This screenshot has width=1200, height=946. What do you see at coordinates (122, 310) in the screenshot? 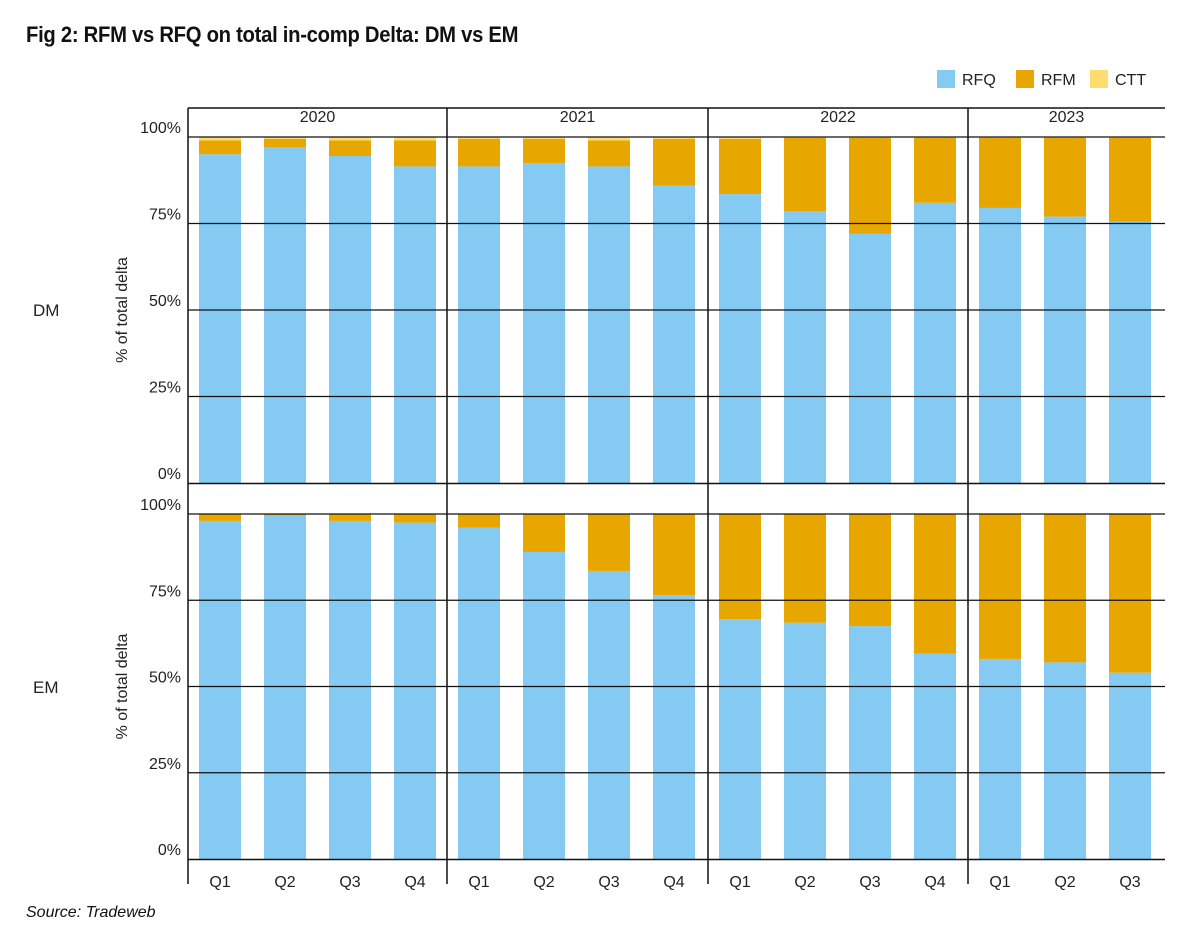
I see `y-axis-label-dm: % of total delta` at bounding box center [122, 310].